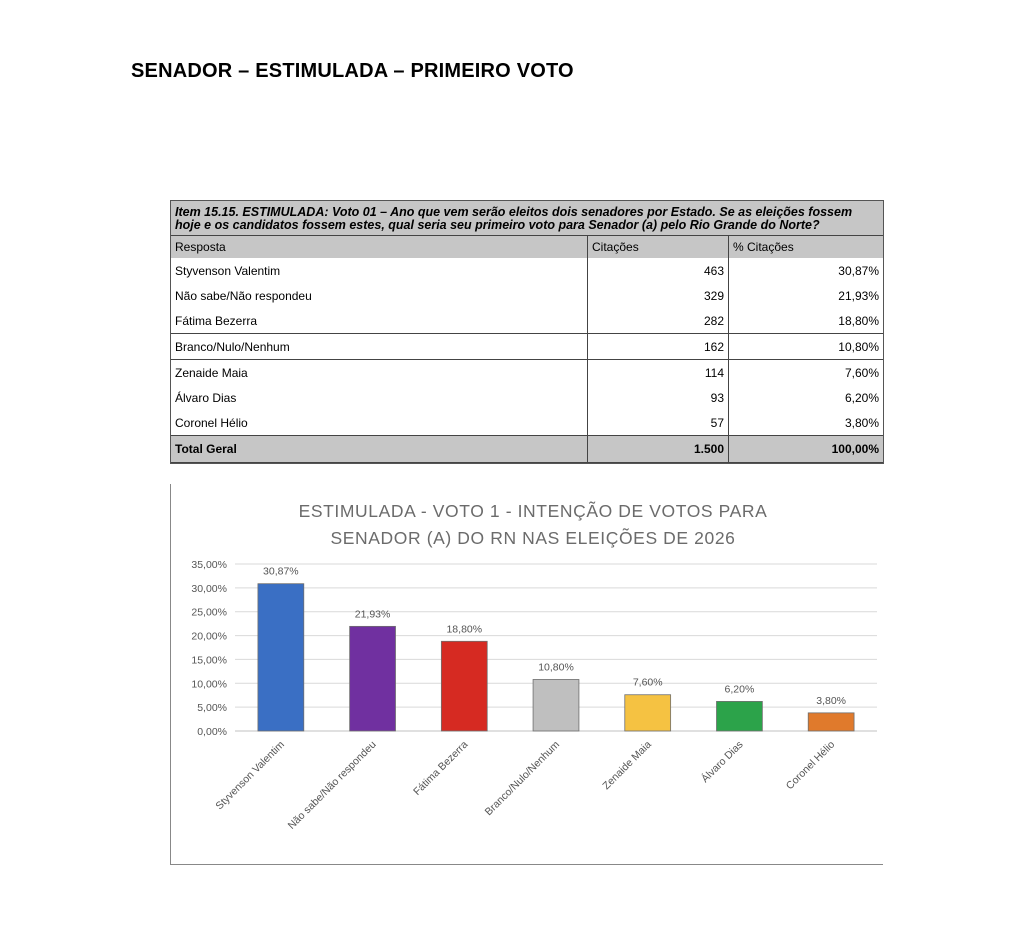  Describe the element at coordinates (212, 708) in the screenshot. I see `y-tick-label: 5,00%` at that location.